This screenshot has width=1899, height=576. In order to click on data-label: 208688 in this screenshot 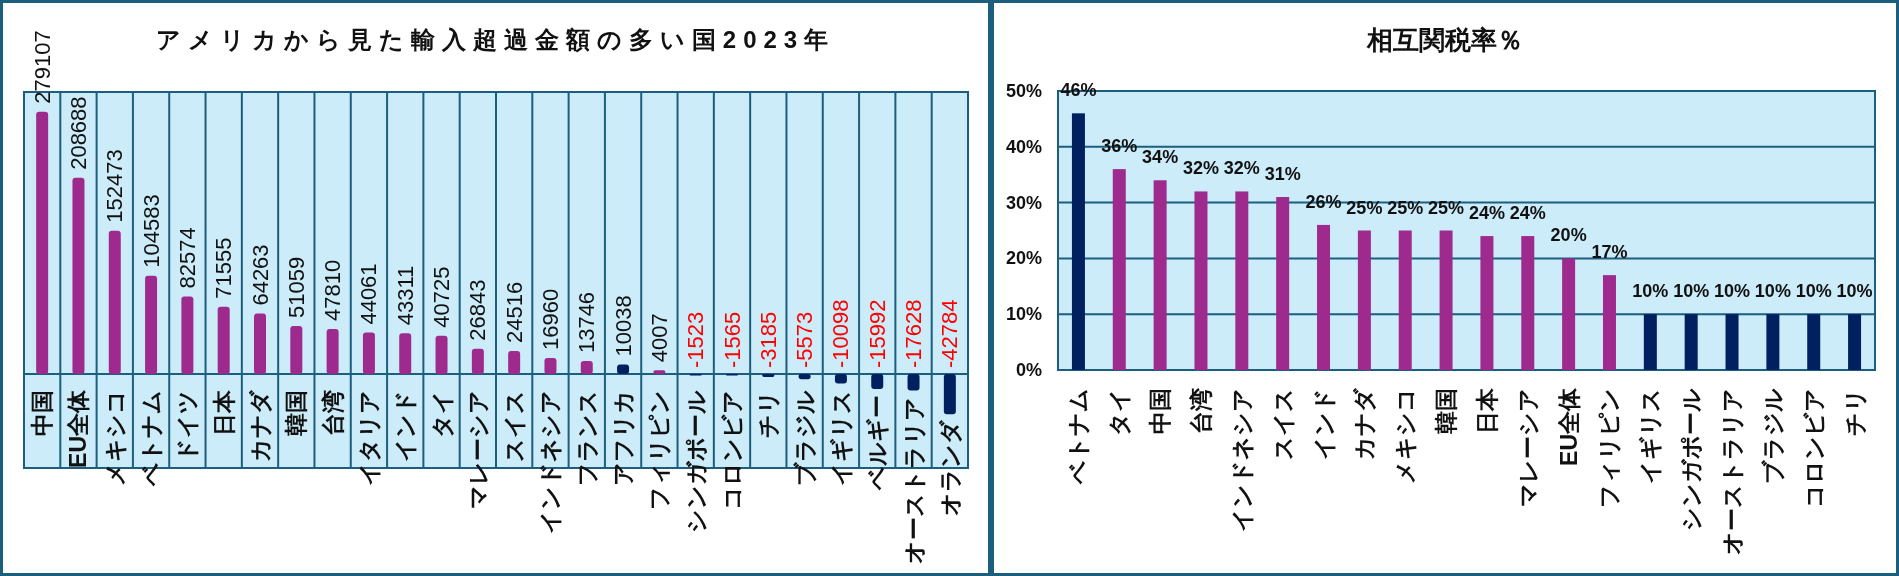, I will do `click(78, 133)`.